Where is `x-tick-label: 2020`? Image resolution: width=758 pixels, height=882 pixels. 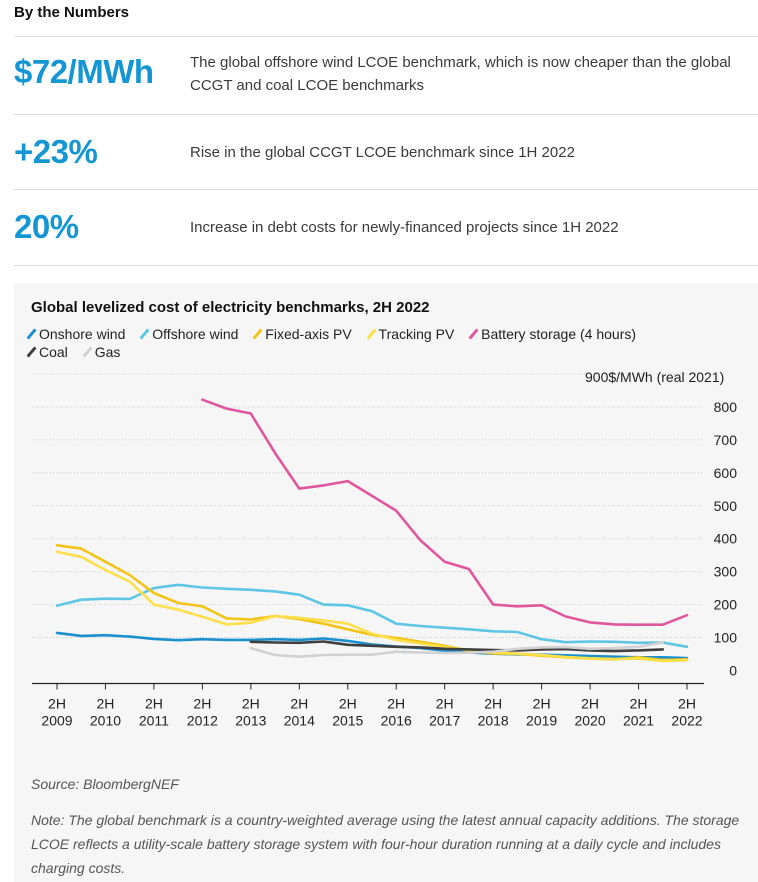
x-tick-label: 2020 is located at coordinates (589, 721).